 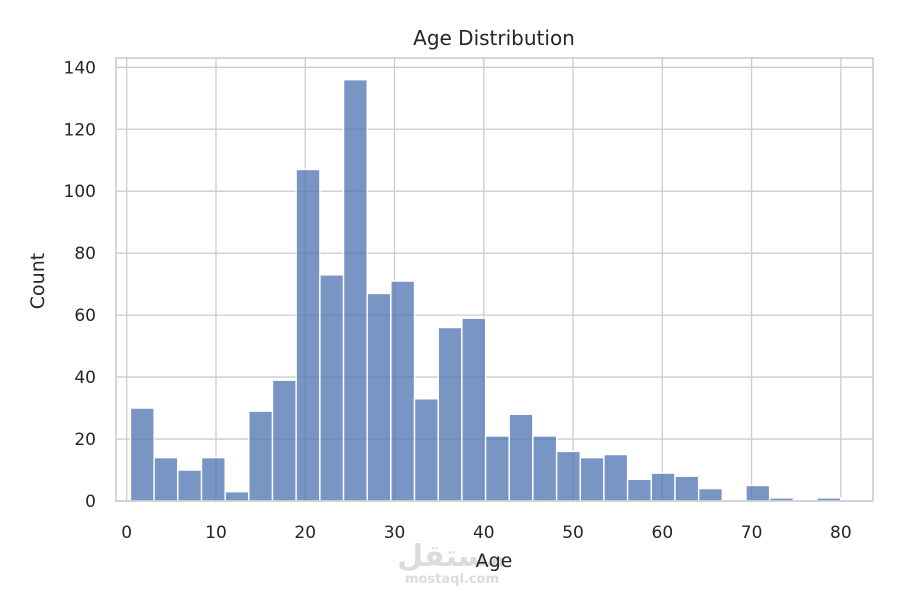 I want to click on y-tick-label: 0, so click(x=90, y=502).